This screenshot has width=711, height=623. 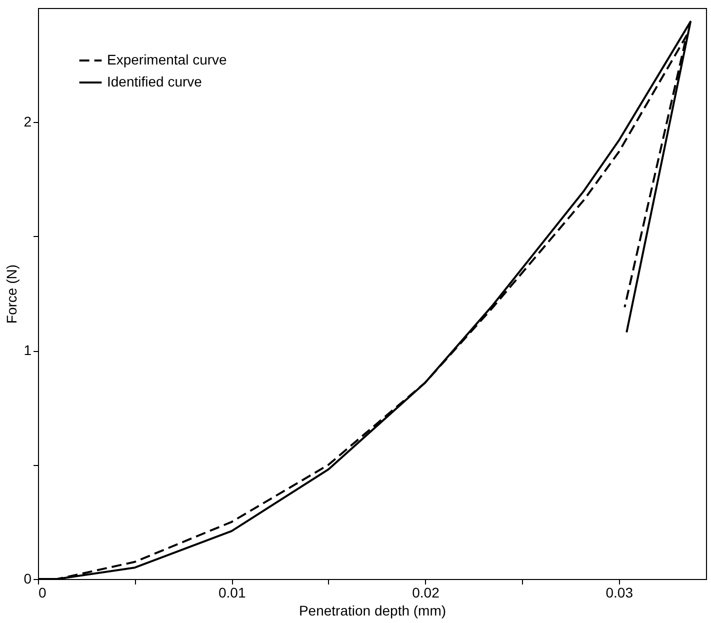 I want to click on y-tick-label: 2, so click(x=28, y=122).